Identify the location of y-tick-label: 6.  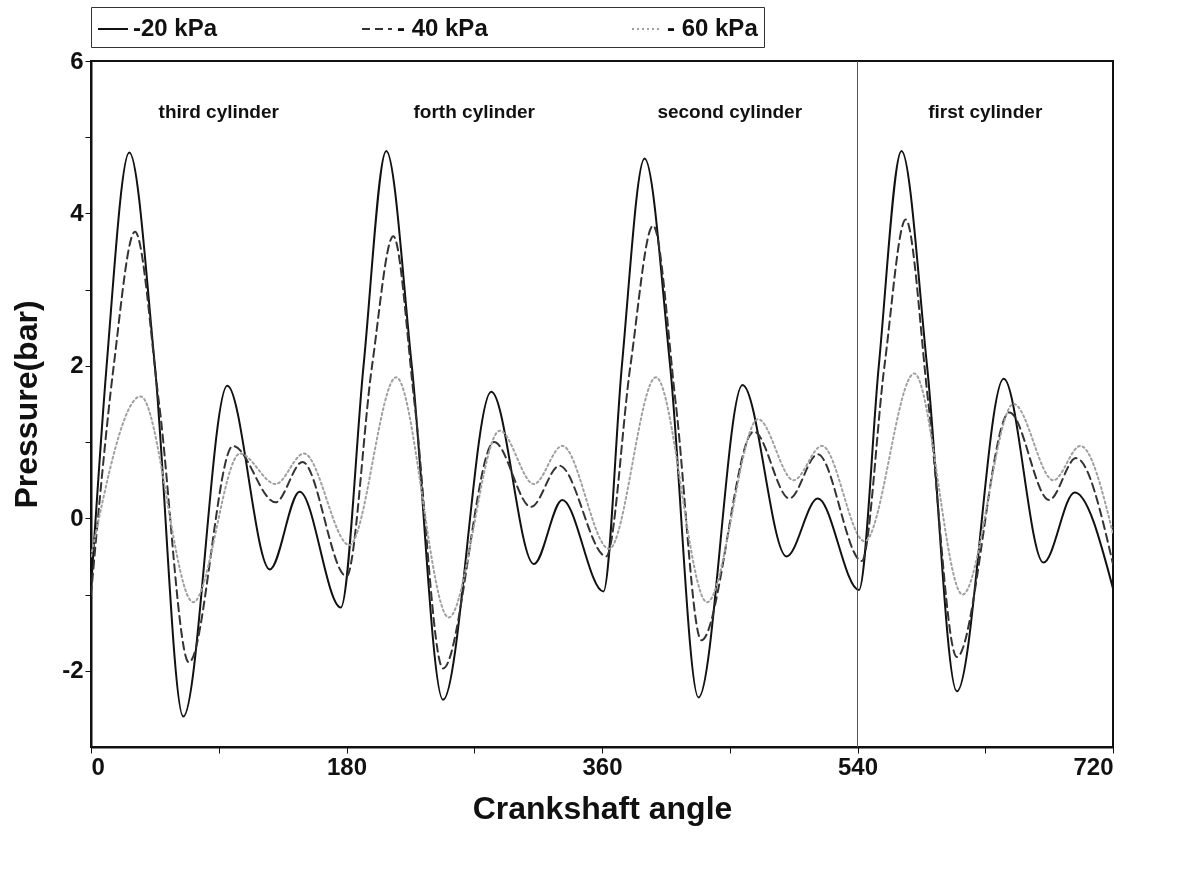
(77, 60).